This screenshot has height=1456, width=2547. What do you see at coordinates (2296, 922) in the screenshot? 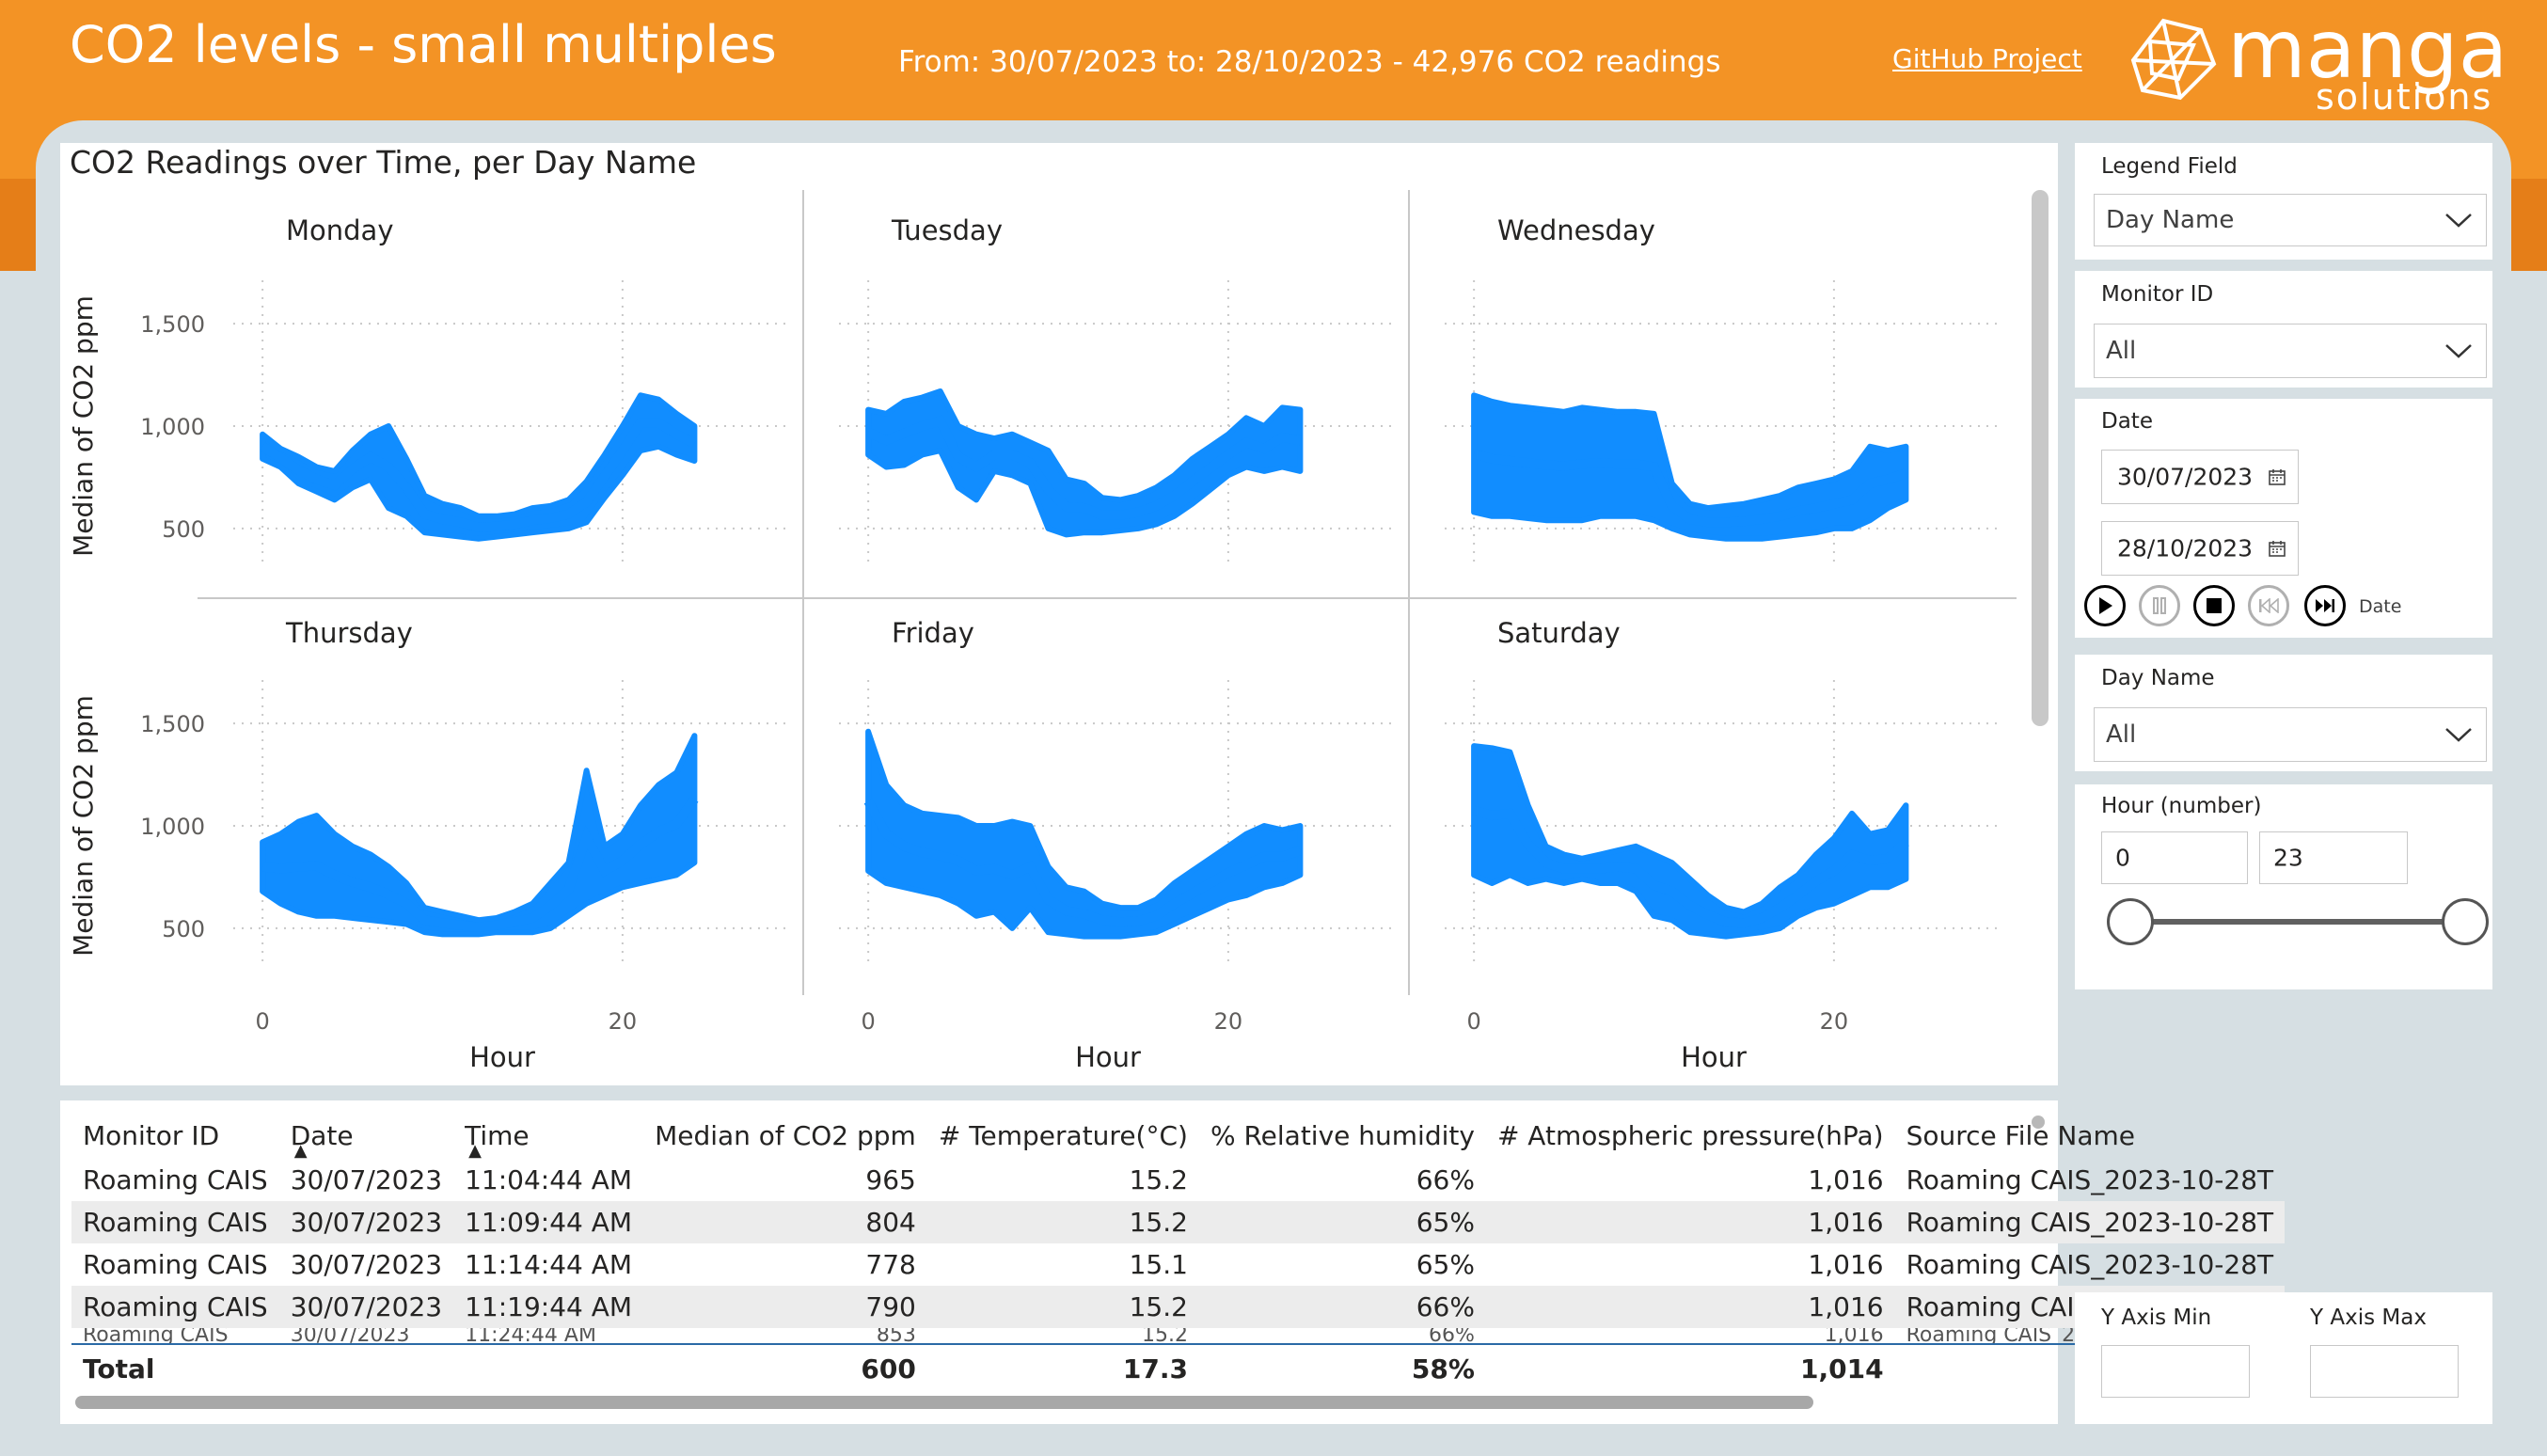
I see `hour-slider-track` at bounding box center [2296, 922].